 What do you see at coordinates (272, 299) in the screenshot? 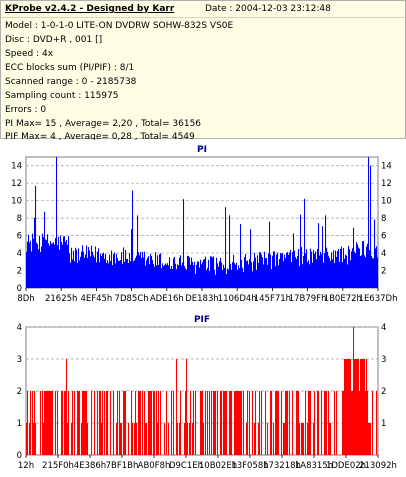
I see `x-tick-label: 145F71h` at bounding box center [272, 299].